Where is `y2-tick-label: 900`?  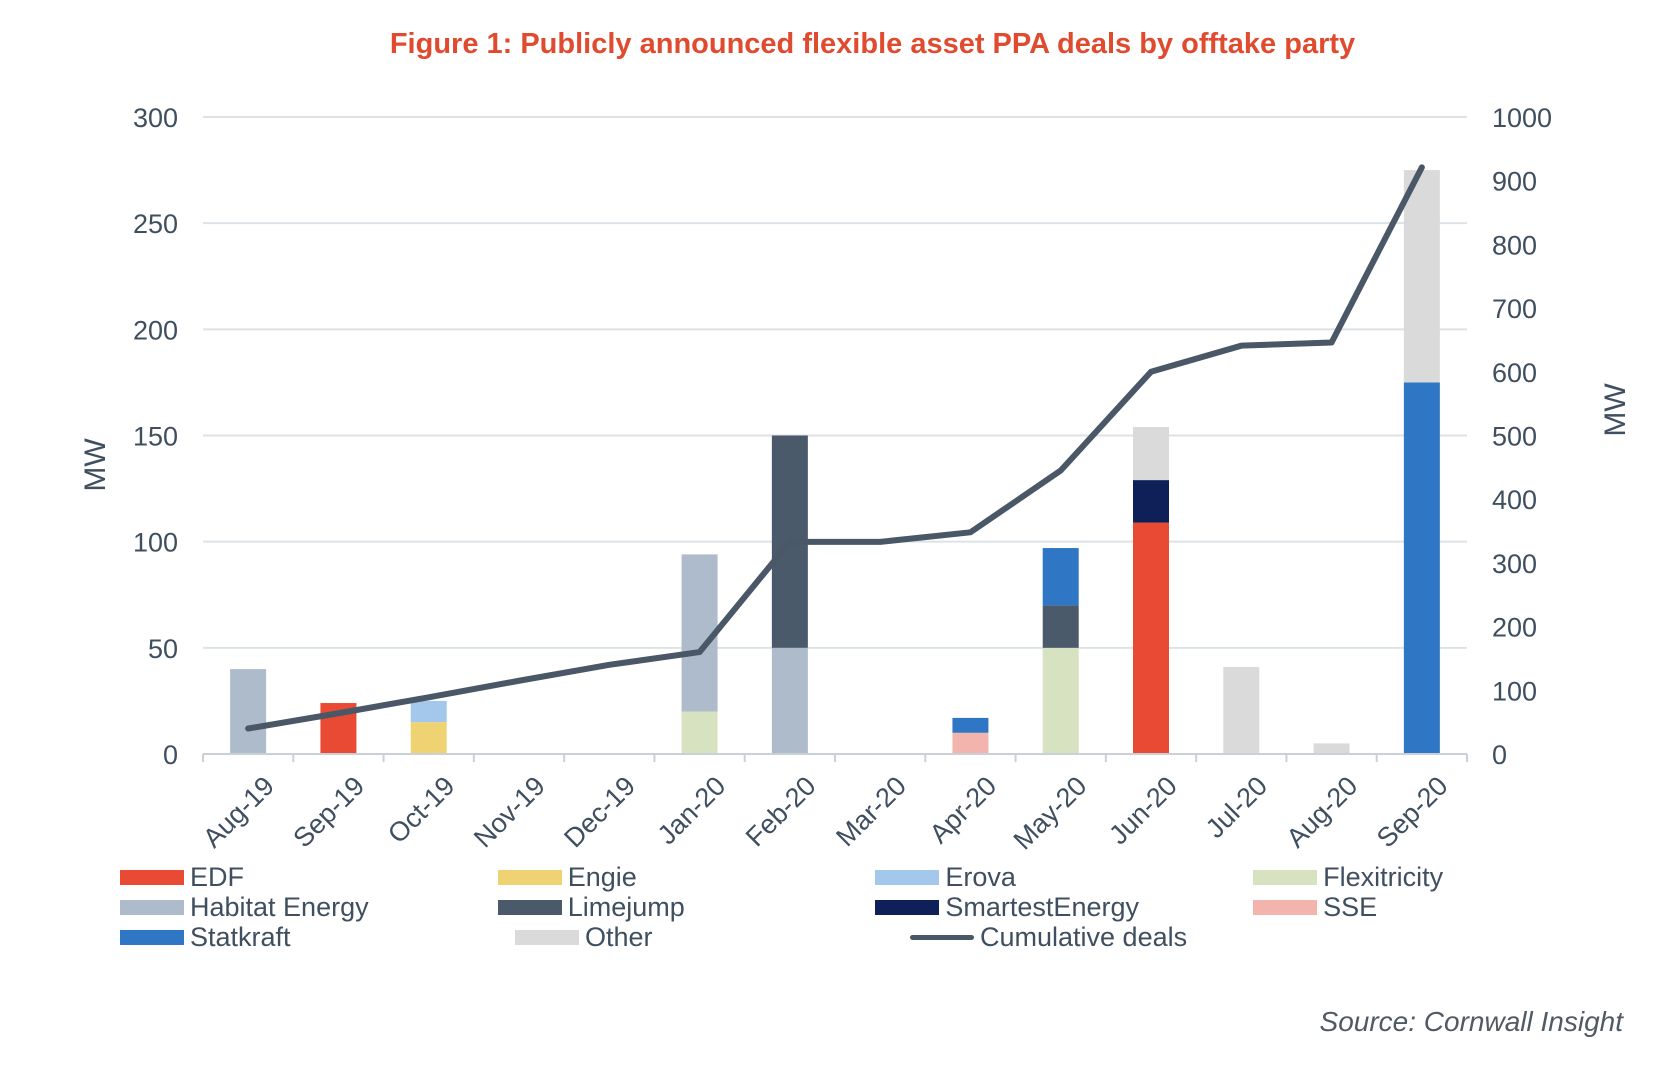 y2-tick-label: 900 is located at coordinates (1514, 182).